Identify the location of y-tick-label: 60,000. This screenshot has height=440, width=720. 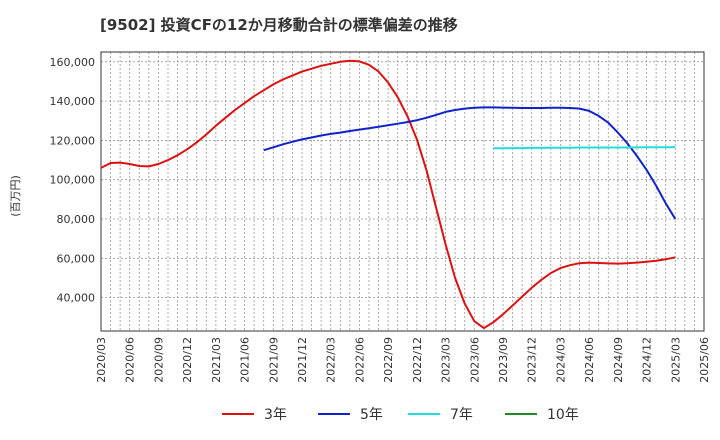
(76, 258).